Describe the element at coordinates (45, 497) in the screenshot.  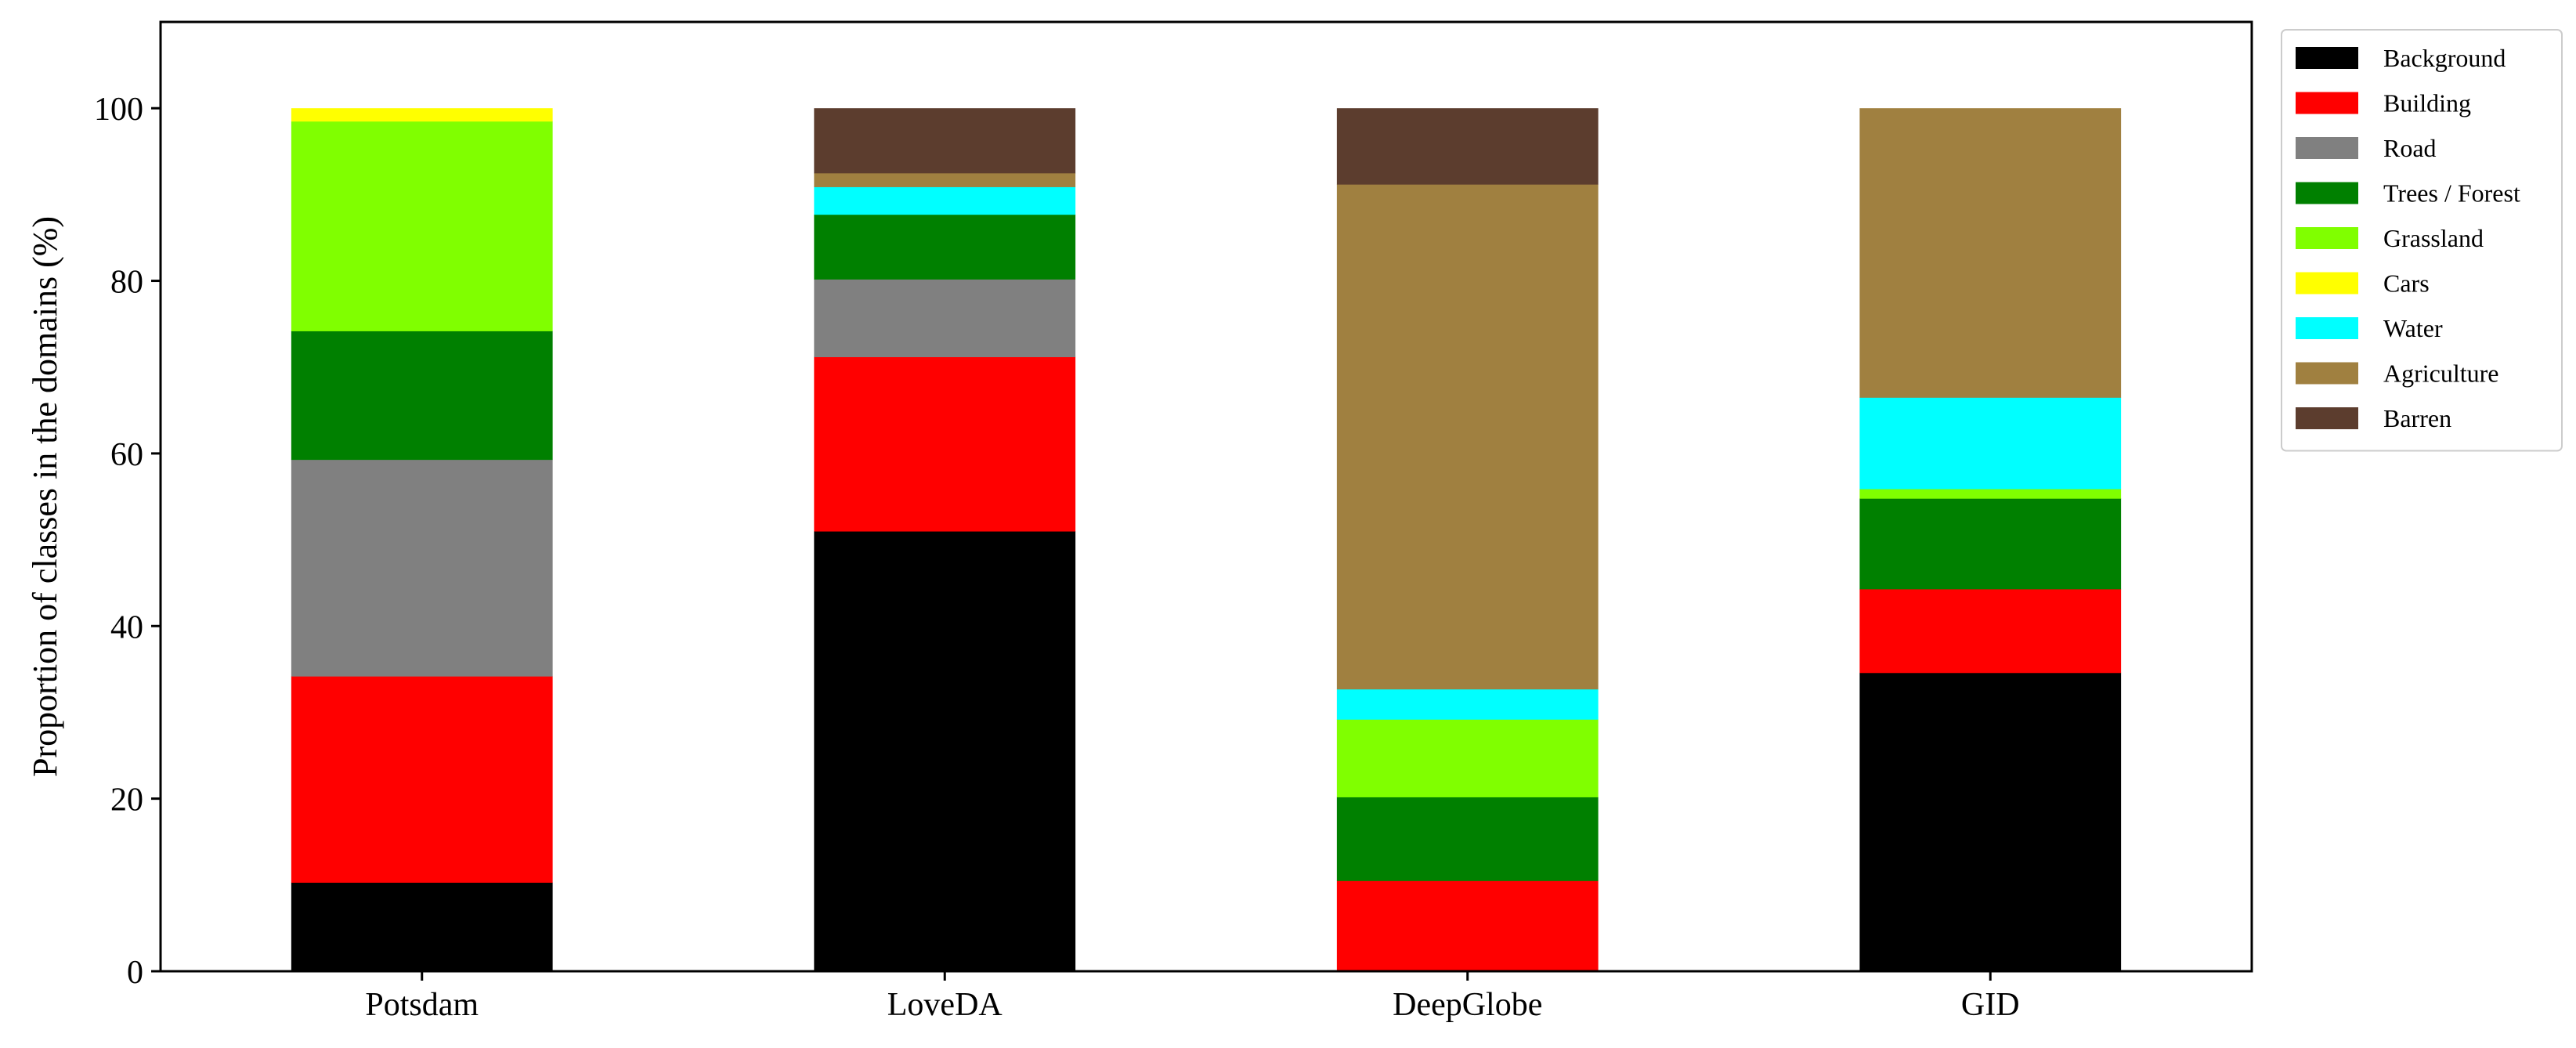
I see `y-axis-label: Proportion of classes in the domains (%)` at that location.